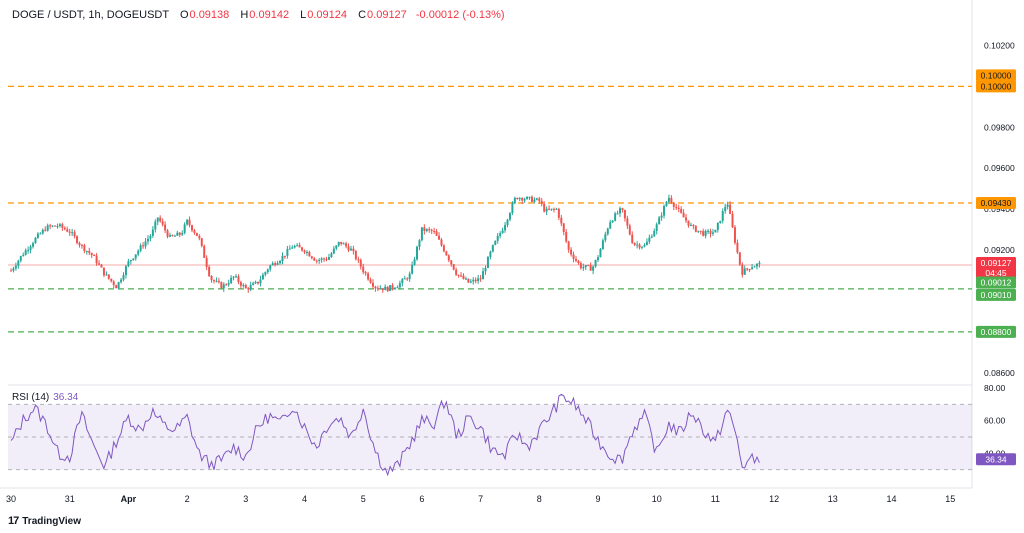 The height and width of the screenshot is (533, 1024). I want to click on rsi-line, so click(385, 435).